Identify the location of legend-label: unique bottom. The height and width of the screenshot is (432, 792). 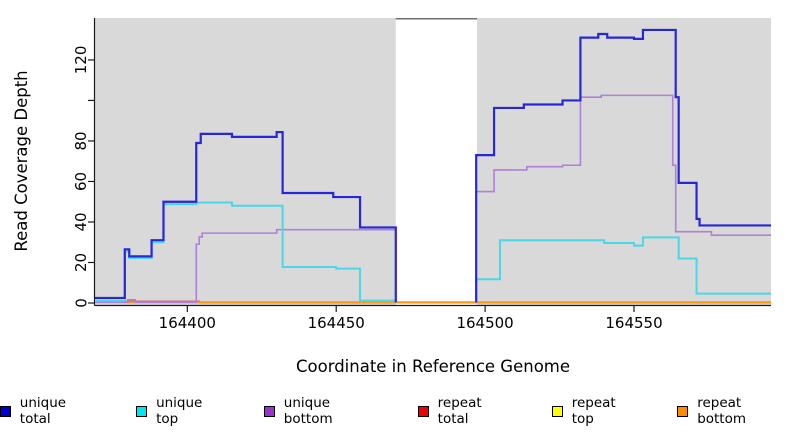
(308, 411).